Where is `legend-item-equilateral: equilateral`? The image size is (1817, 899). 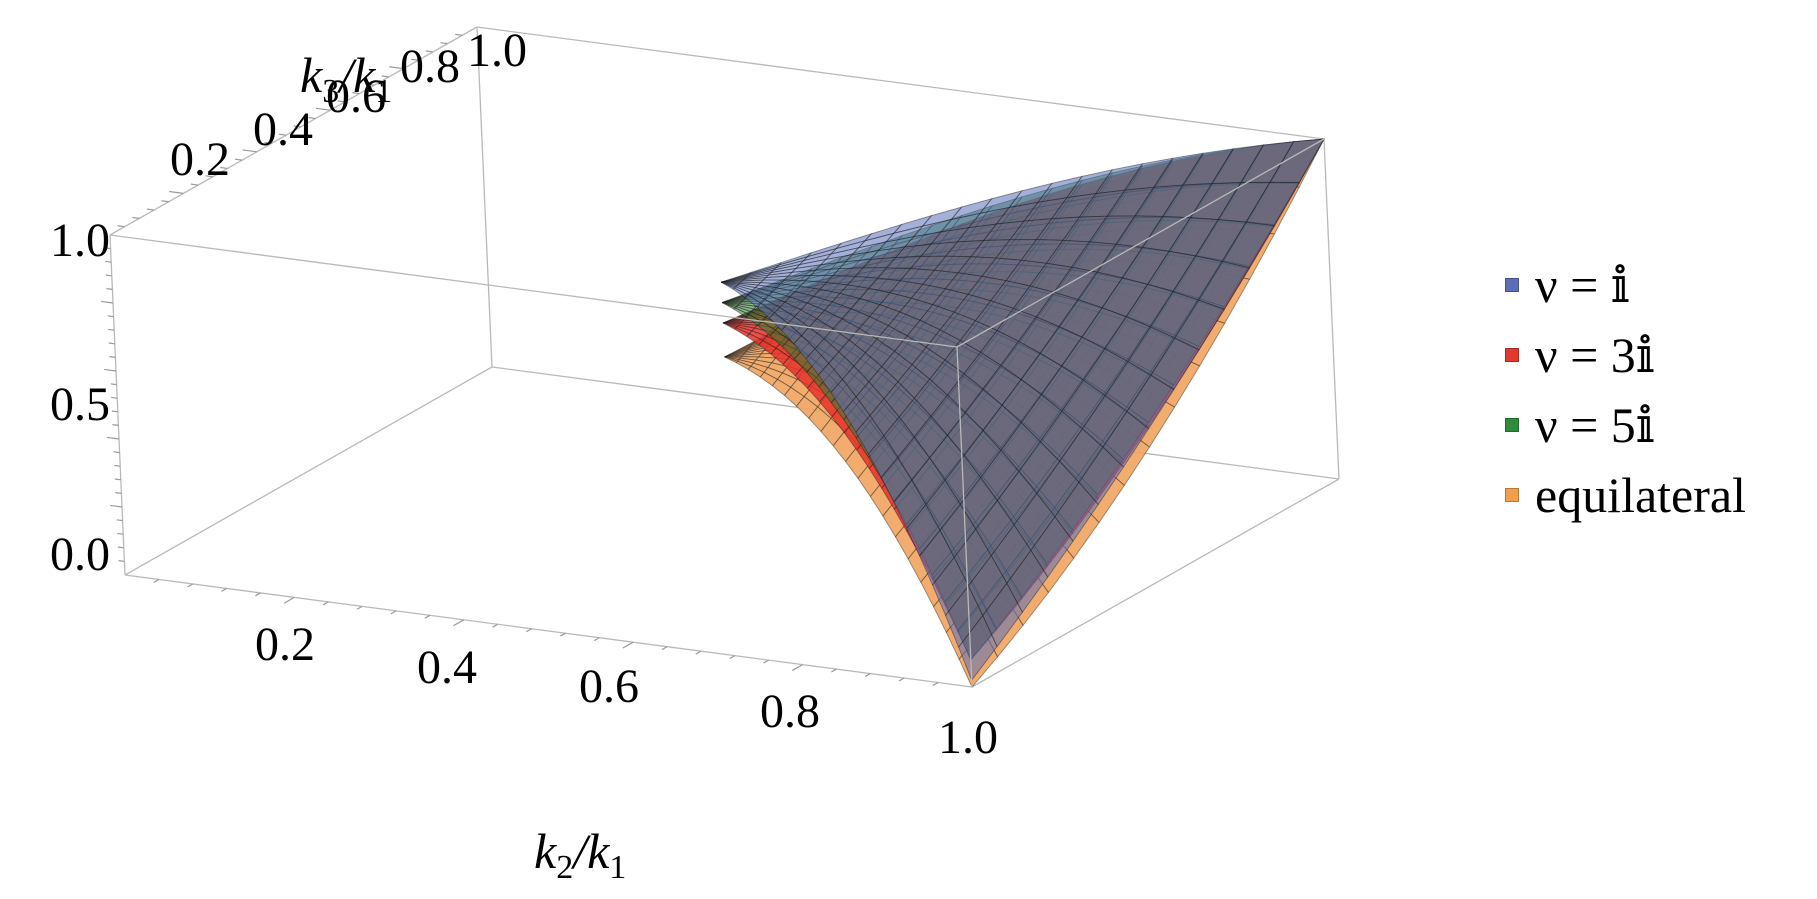 legend-item-equilateral: equilateral is located at coordinates (1655, 495).